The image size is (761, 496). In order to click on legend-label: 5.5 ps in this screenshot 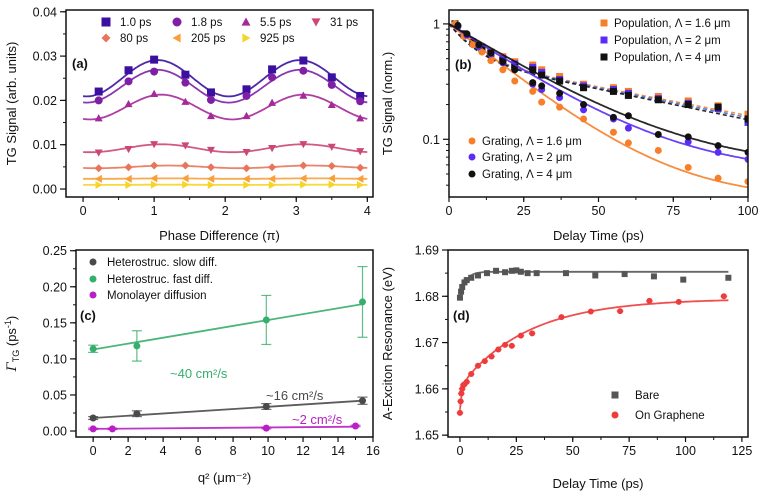, I will do `click(276, 23)`.